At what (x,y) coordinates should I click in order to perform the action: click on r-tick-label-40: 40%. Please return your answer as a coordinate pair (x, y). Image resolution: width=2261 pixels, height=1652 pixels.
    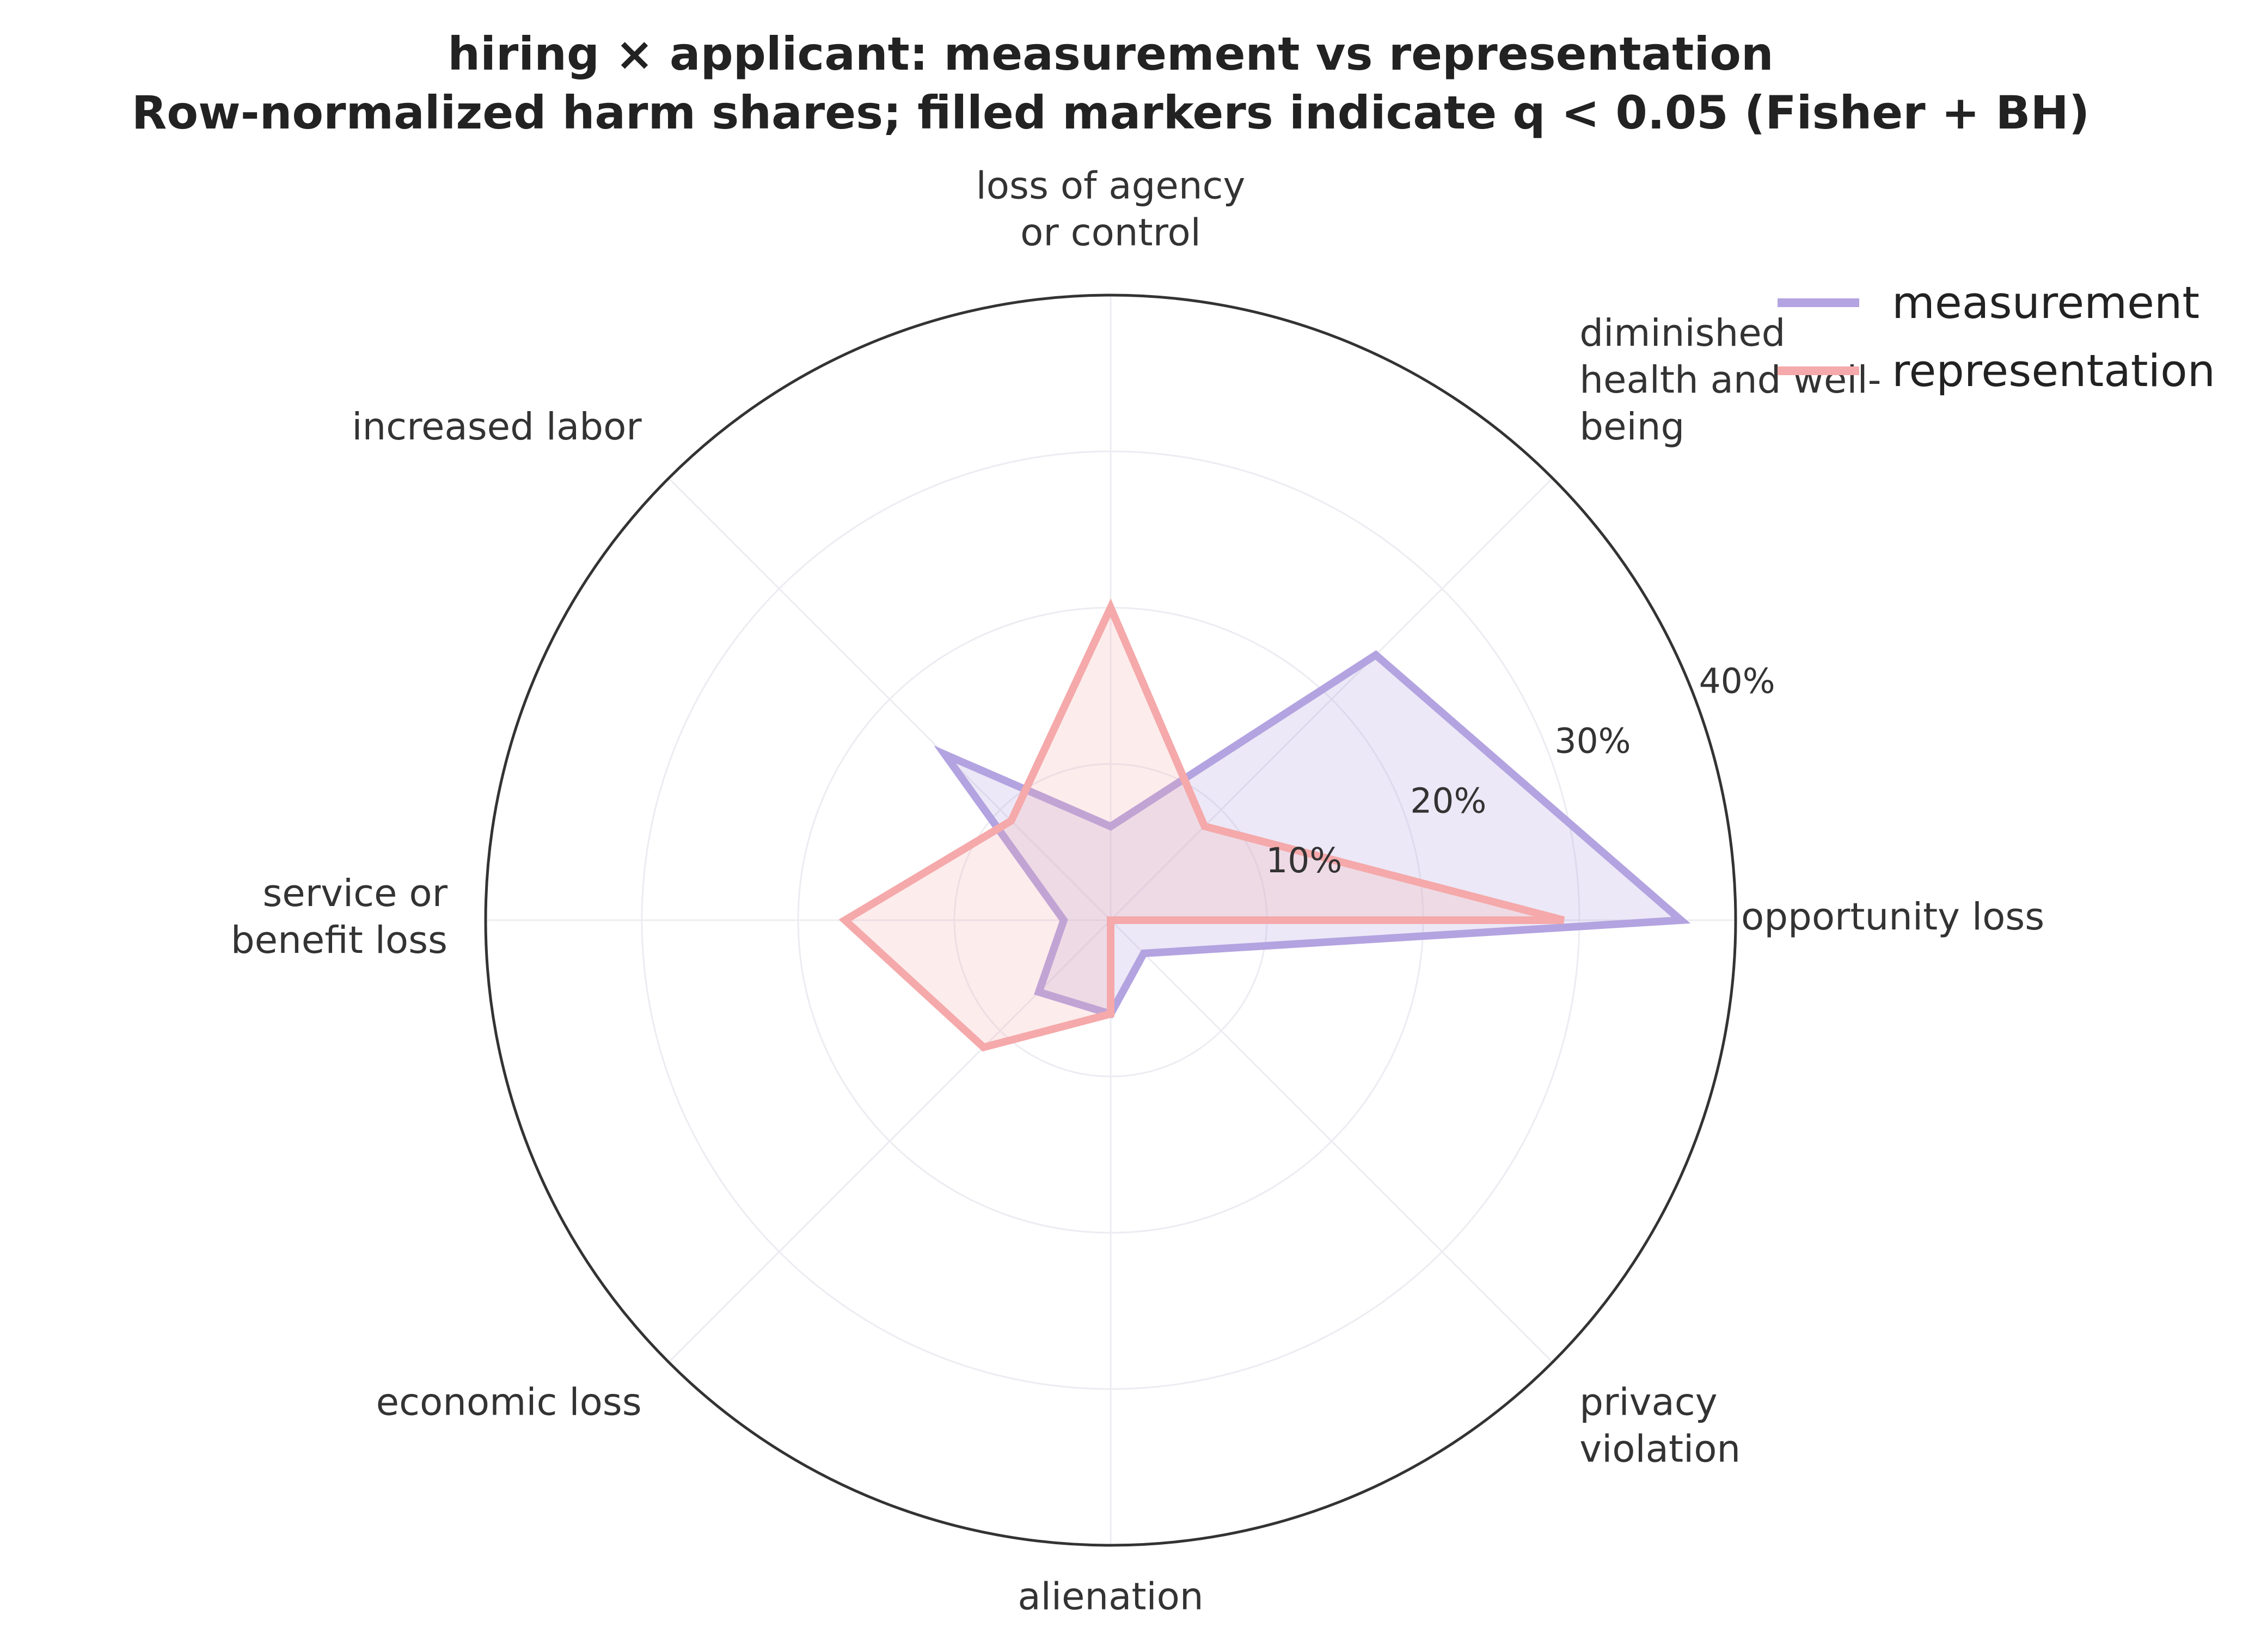
    Looking at the image, I should click on (1737, 681).